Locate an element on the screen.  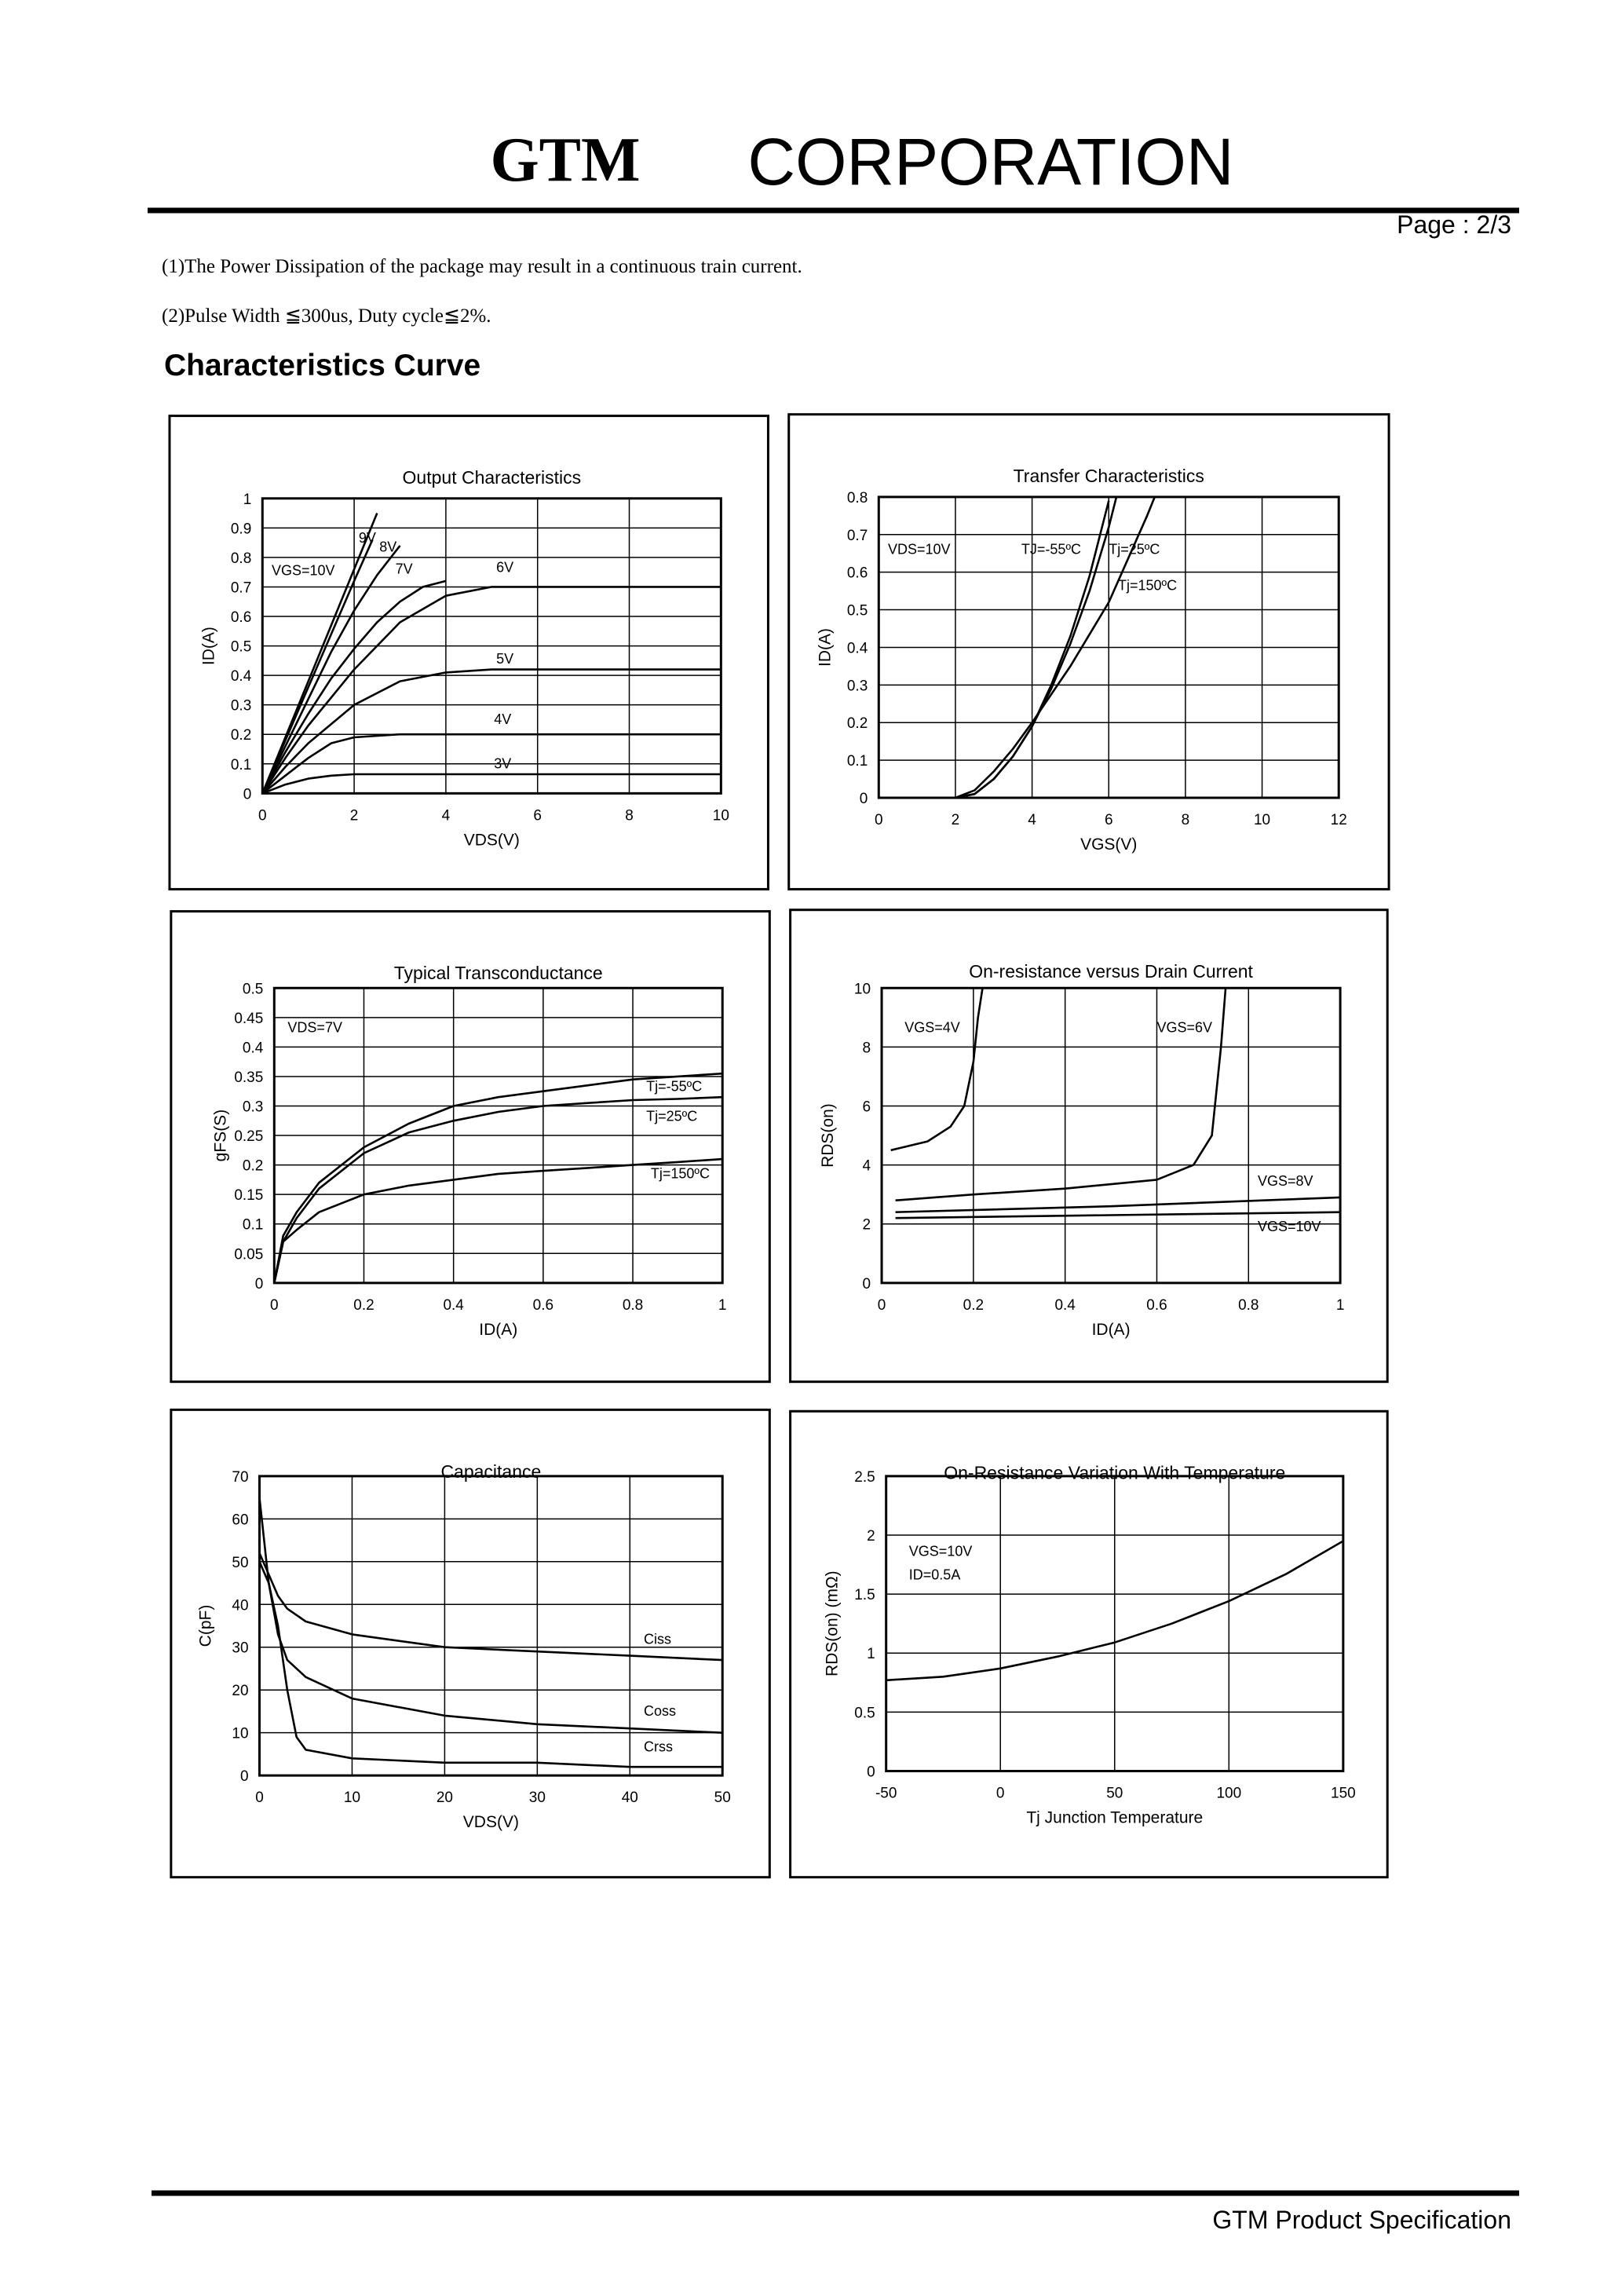
curve-label: Ciss is located at coordinates (657, 1639).